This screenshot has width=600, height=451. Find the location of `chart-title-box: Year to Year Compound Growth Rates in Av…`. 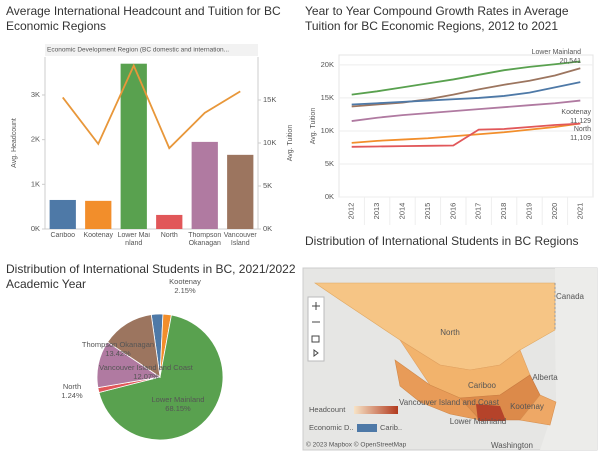

chart-title-box: Year to Year Compound Growth Rates in Av… is located at coordinates (437, 18).